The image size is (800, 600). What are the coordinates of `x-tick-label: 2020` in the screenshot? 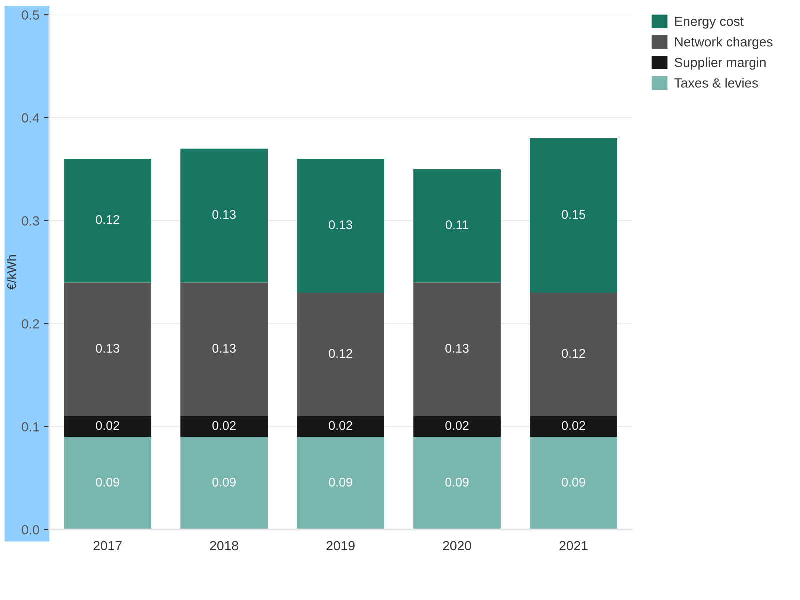 It's located at (457, 546).